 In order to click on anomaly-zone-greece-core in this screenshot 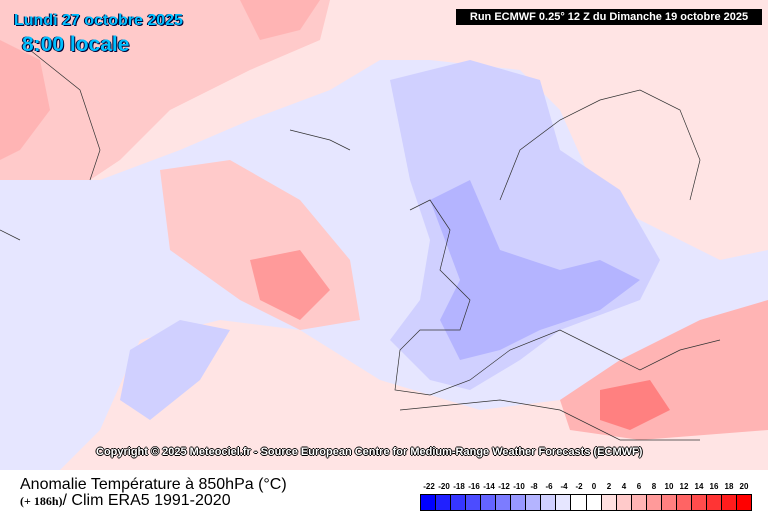, I will do `click(635, 405)`.